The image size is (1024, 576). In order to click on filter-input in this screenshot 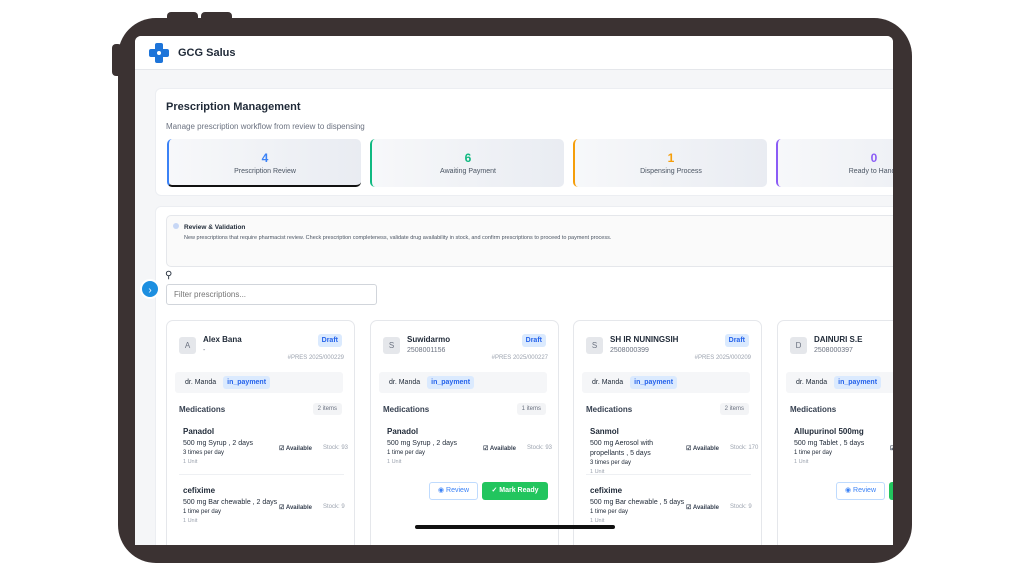, I will do `click(271, 294)`.